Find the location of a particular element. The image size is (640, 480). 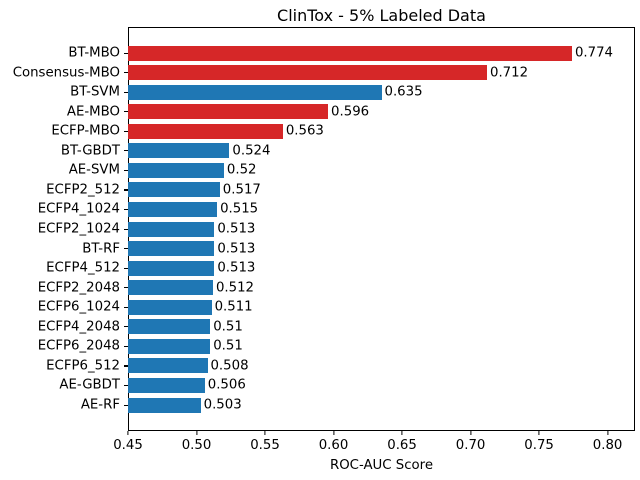

x-tick-label: 0.75 is located at coordinates (539, 445).